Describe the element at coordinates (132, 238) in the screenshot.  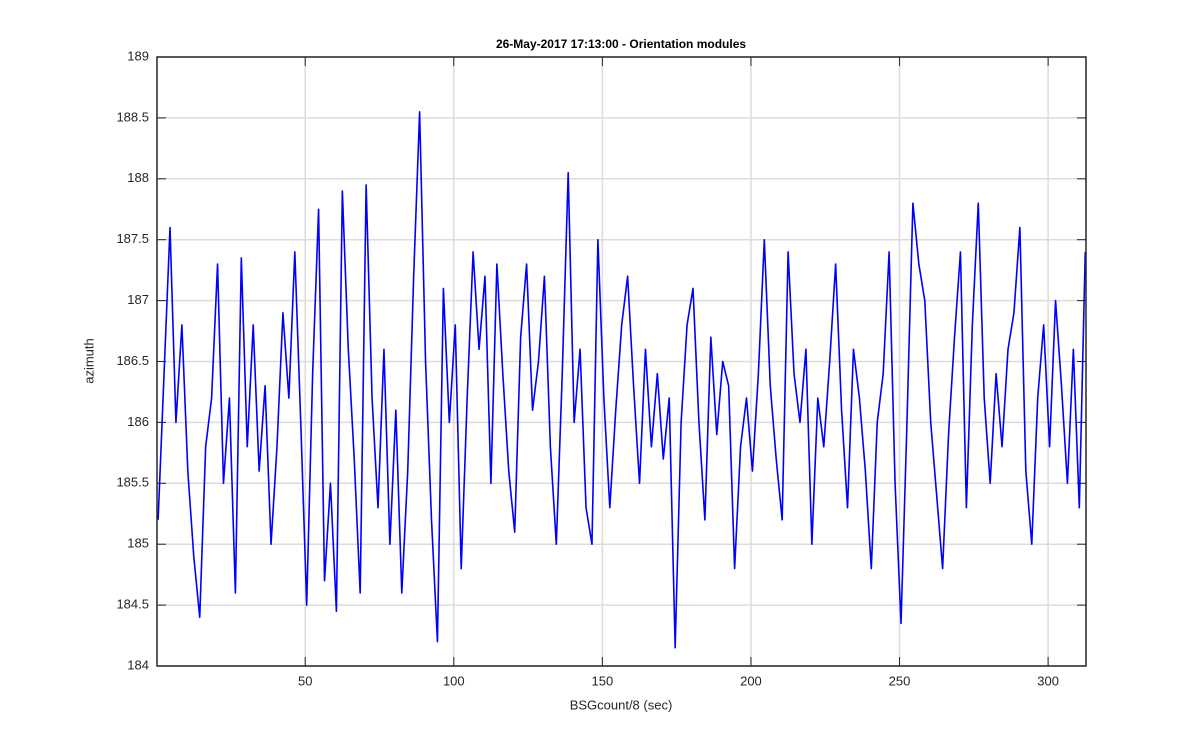
I see `y-tick-label: 187.5` at that location.